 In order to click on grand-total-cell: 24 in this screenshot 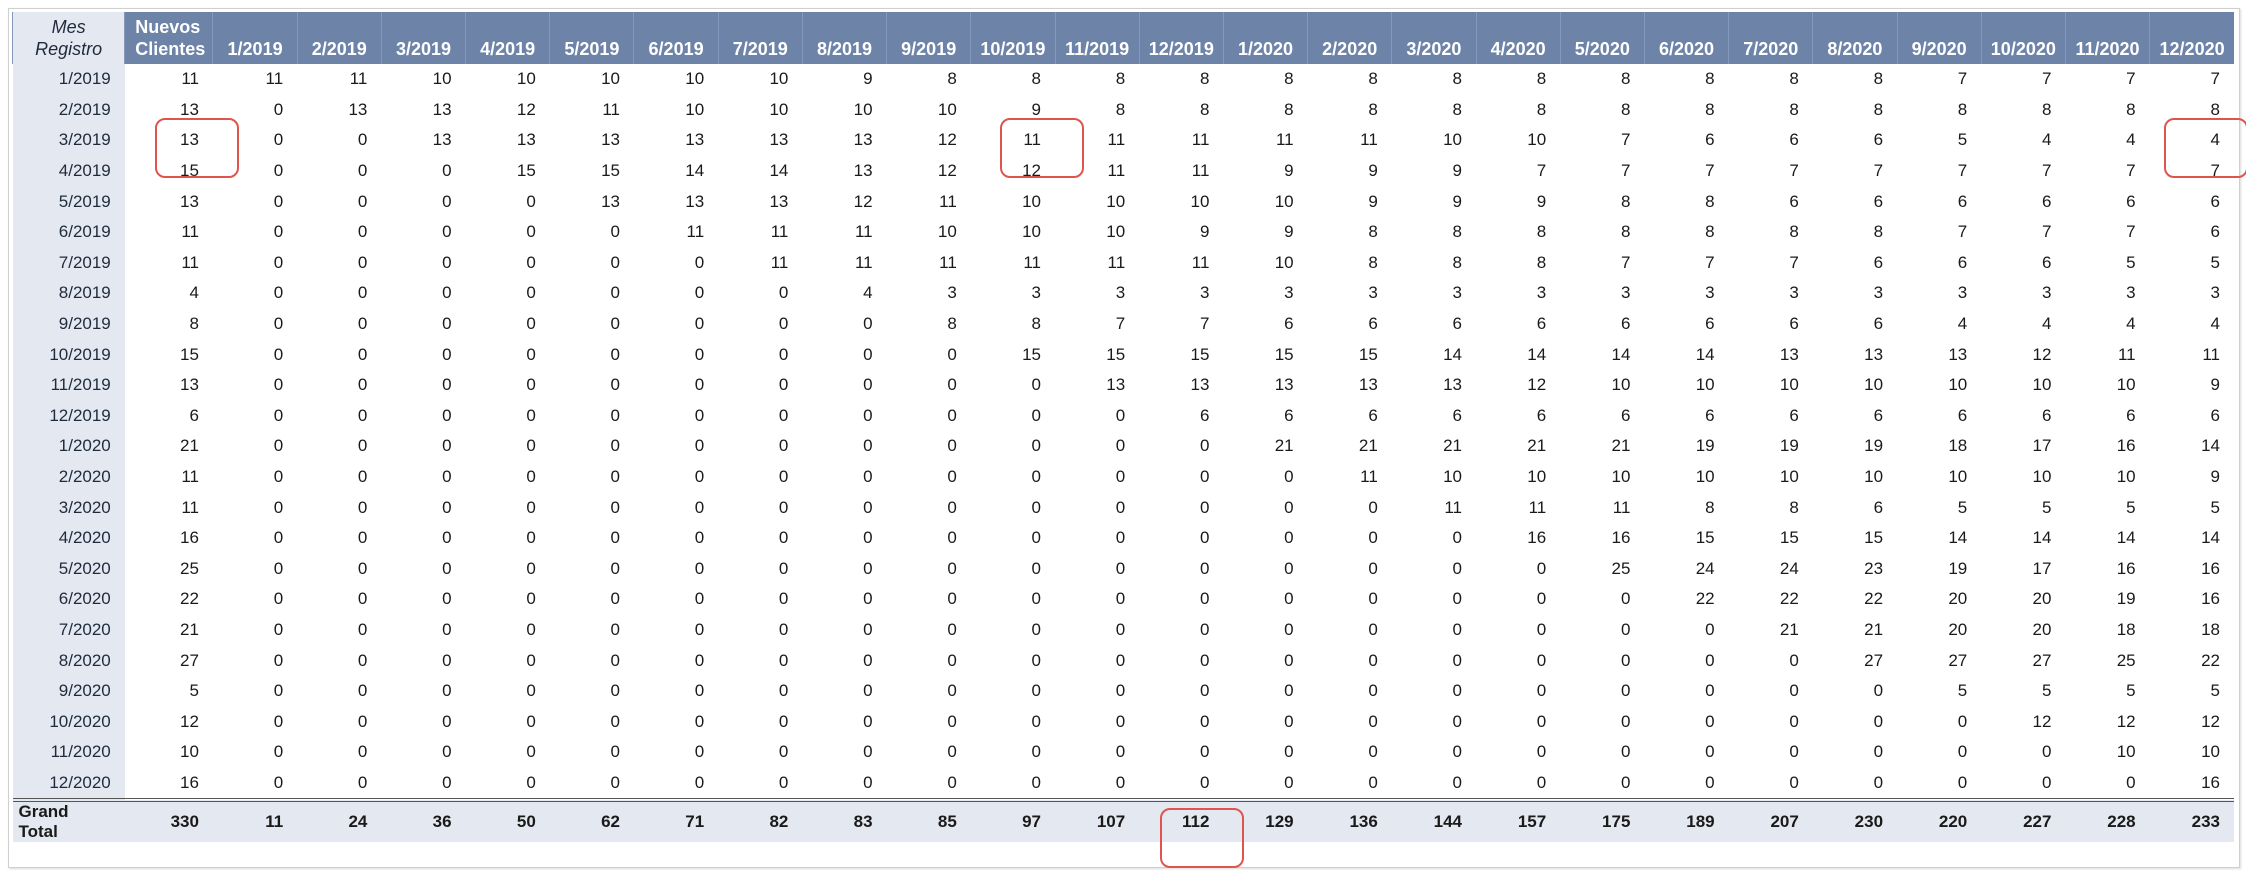, I will do `click(339, 820)`.